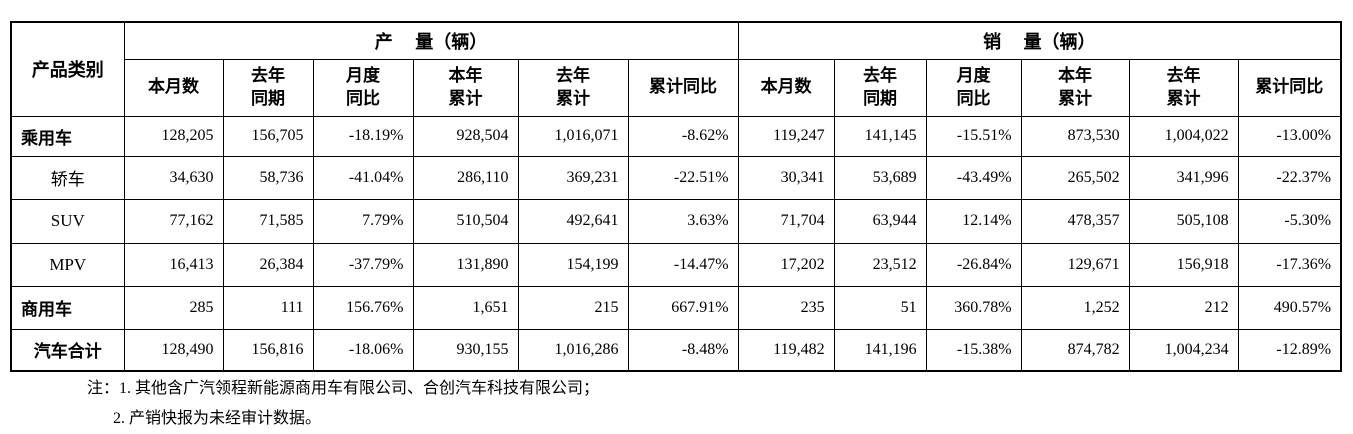 The width and height of the screenshot is (1353, 434). I want to click on column-header-sales-monthly-yoy: 月度 同比, so click(973, 87).